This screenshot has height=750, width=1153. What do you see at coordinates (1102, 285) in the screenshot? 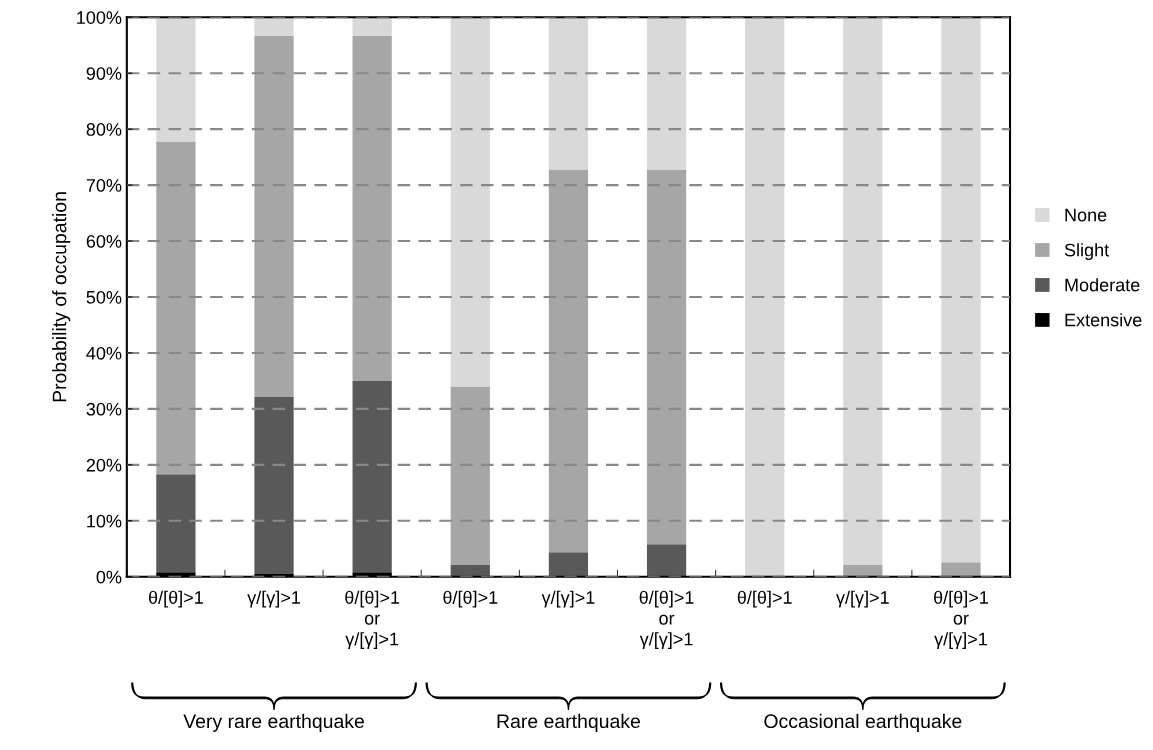
I see `legend-label: Moderate` at bounding box center [1102, 285].